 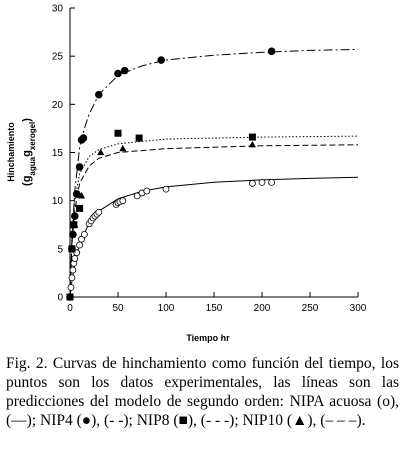 What do you see at coordinates (118, 308) in the screenshot?
I see `x-tick-label: 50` at bounding box center [118, 308].